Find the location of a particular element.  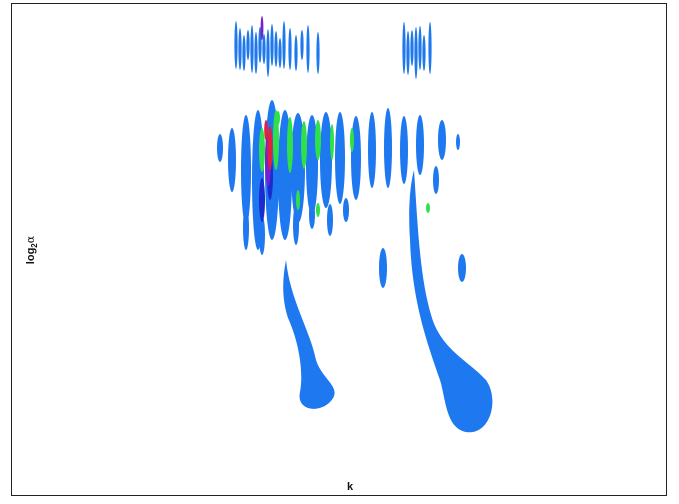

y-axis-label-symbol: α is located at coordinates (30, 239).